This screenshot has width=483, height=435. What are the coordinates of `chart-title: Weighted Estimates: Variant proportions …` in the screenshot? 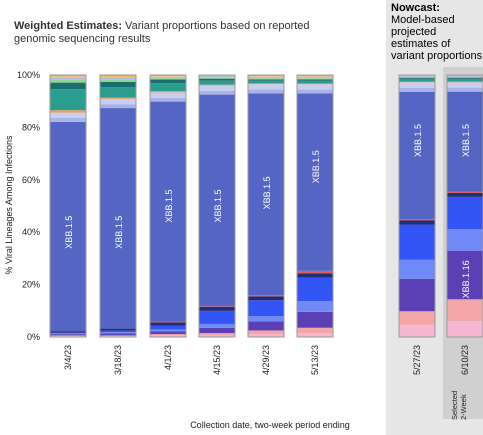 It's located at (179, 33).